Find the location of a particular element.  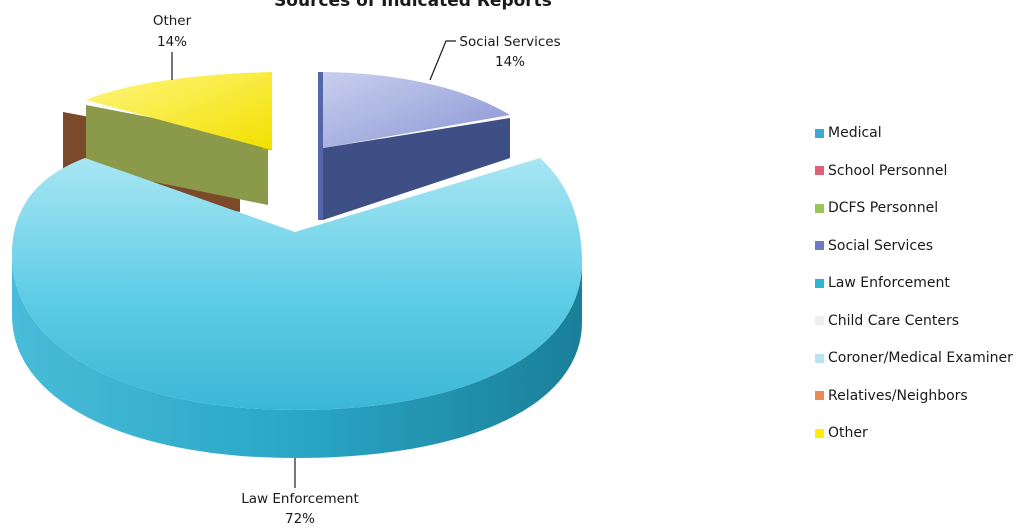

slice-other is located at coordinates (179, 111).